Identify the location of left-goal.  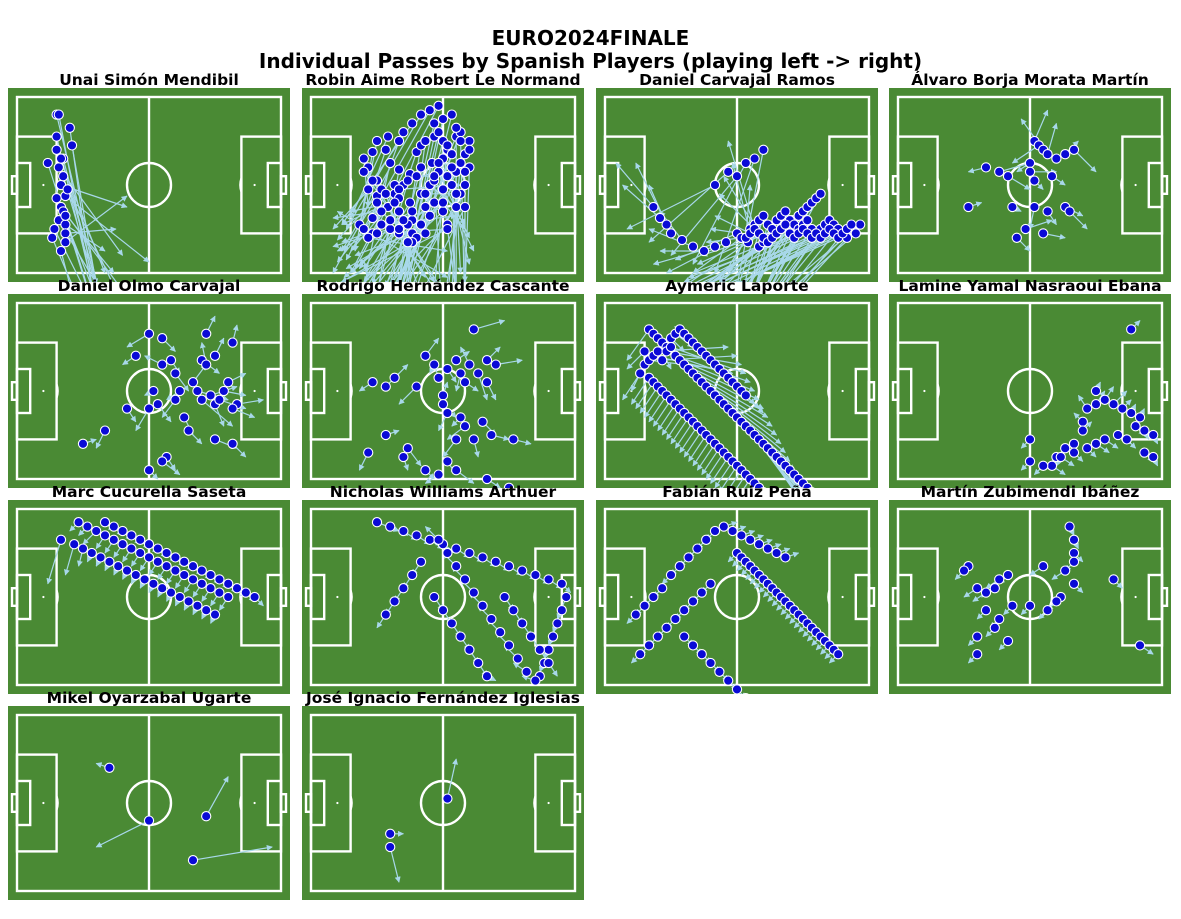
(602, 390).